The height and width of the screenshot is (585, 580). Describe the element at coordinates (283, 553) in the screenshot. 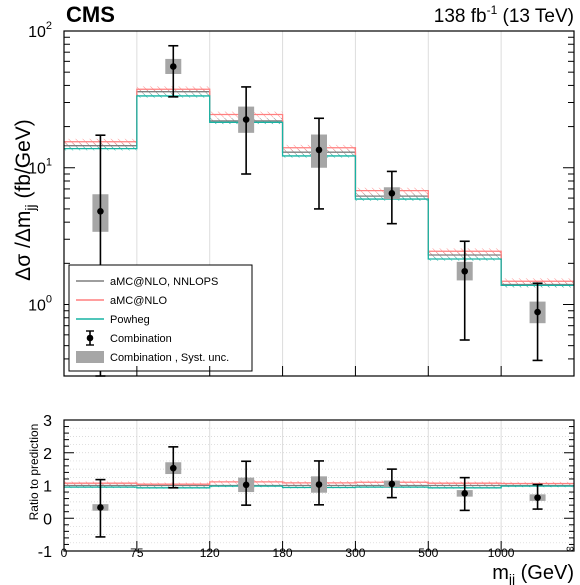

I see `xtick-label: 180` at that location.